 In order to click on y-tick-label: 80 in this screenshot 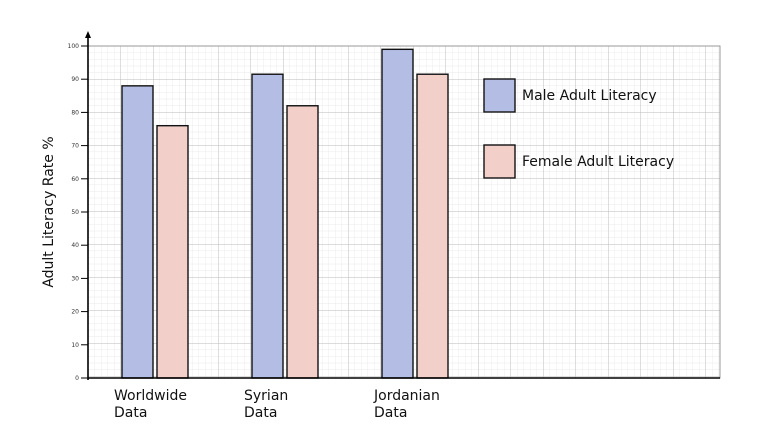, I will do `click(75, 112)`.